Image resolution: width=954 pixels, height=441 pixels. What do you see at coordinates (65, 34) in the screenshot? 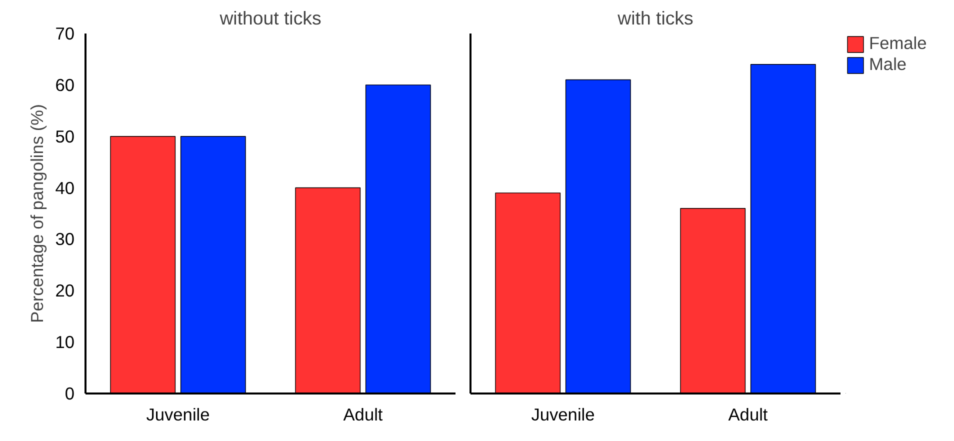
I see `y-tick-label: 70` at bounding box center [65, 34].